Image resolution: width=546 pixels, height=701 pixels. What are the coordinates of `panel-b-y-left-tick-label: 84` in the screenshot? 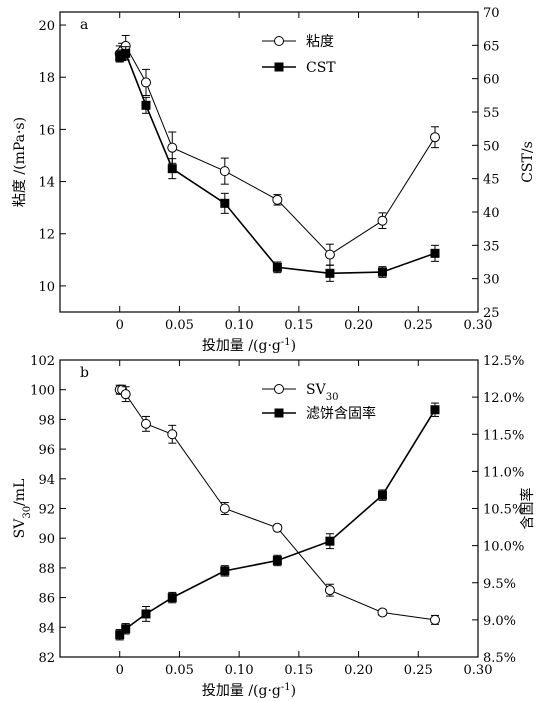 It's located at (46, 628).